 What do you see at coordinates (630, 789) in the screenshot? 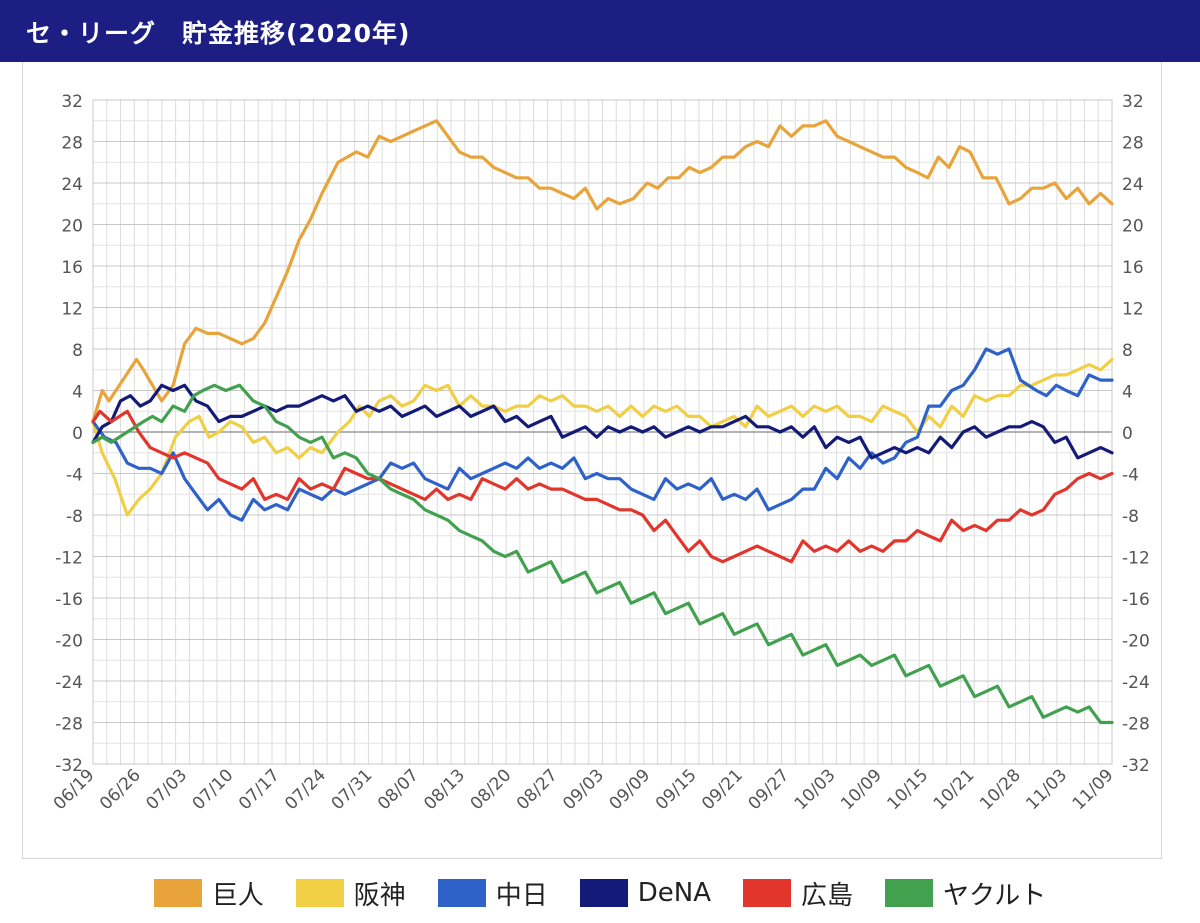
I see `x-tick-label: 09/09` at bounding box center [630, 789].